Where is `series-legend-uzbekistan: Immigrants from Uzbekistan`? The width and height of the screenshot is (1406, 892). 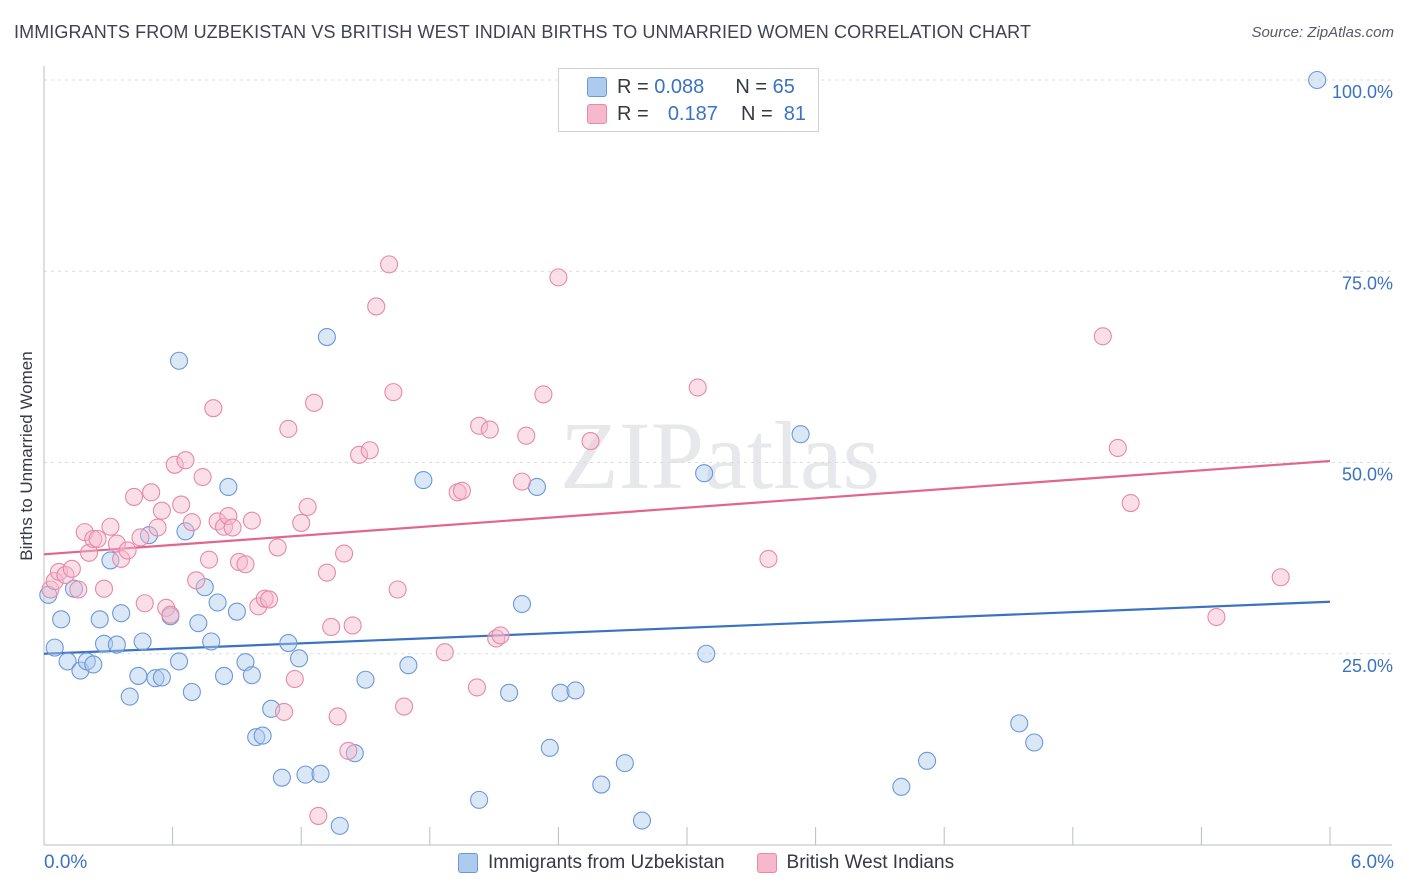 series-legend-uzbekistan: Immigrants from Uzbekistan is located at coordinates (591, 863).